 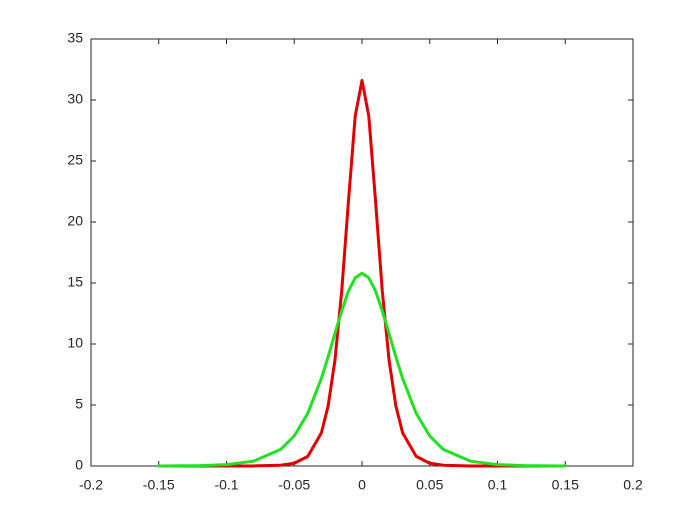 I want to click on y-tick-label: 15, so click(x=75, y=282).